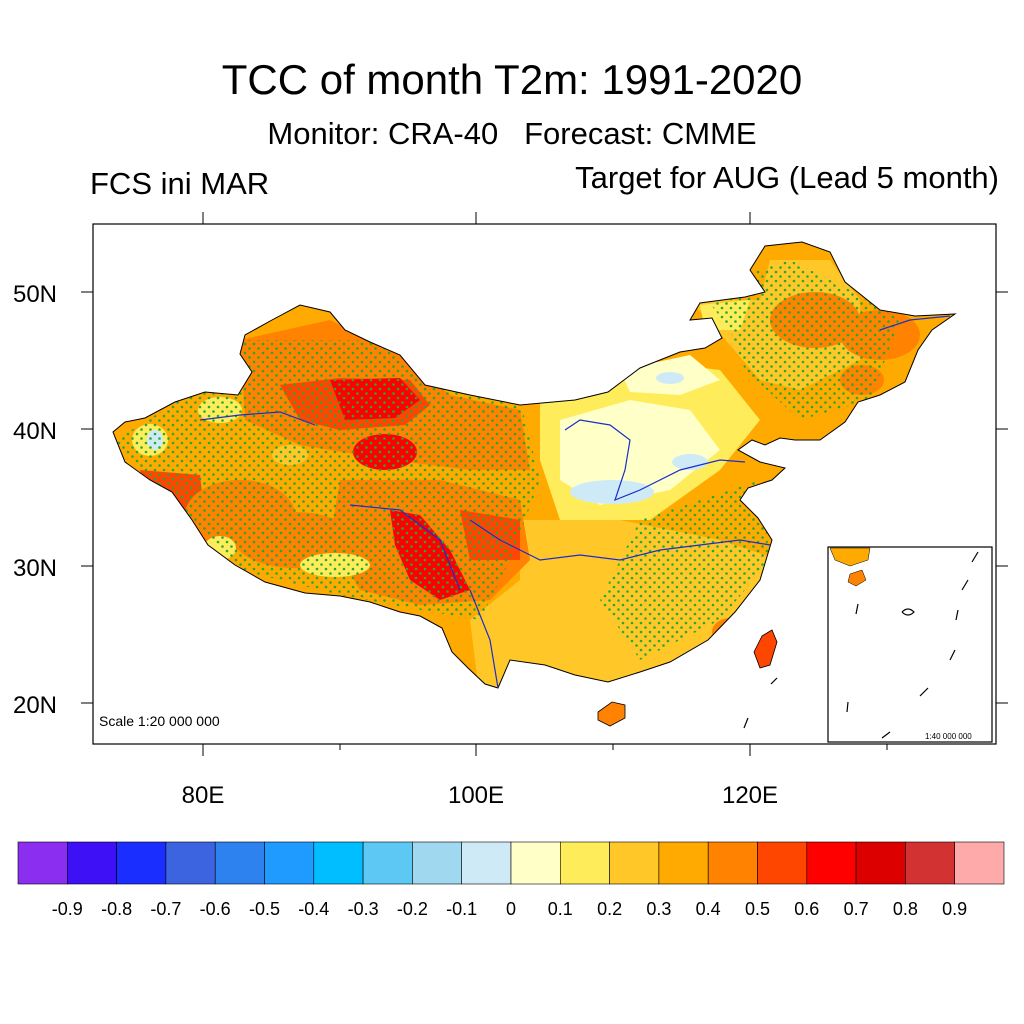  I want to click on colorbar-label: -0.3, so click(363, 909).